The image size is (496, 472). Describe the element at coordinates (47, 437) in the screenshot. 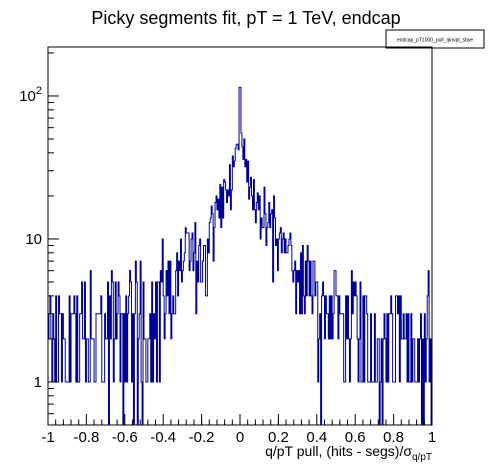

I see `x-tick-label: -1` at that location.